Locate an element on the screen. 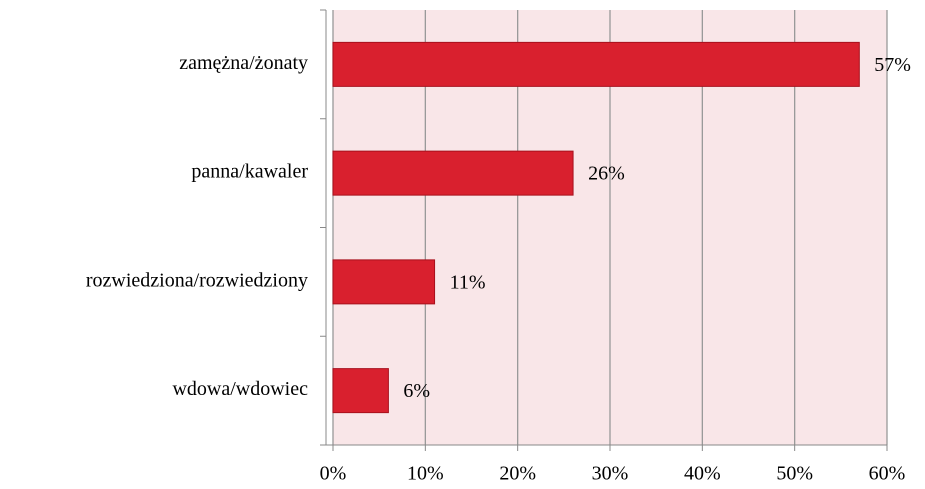 This screenshot has height=489, width=925. x-tick-label: 60% is located at coordinates (887, 474).